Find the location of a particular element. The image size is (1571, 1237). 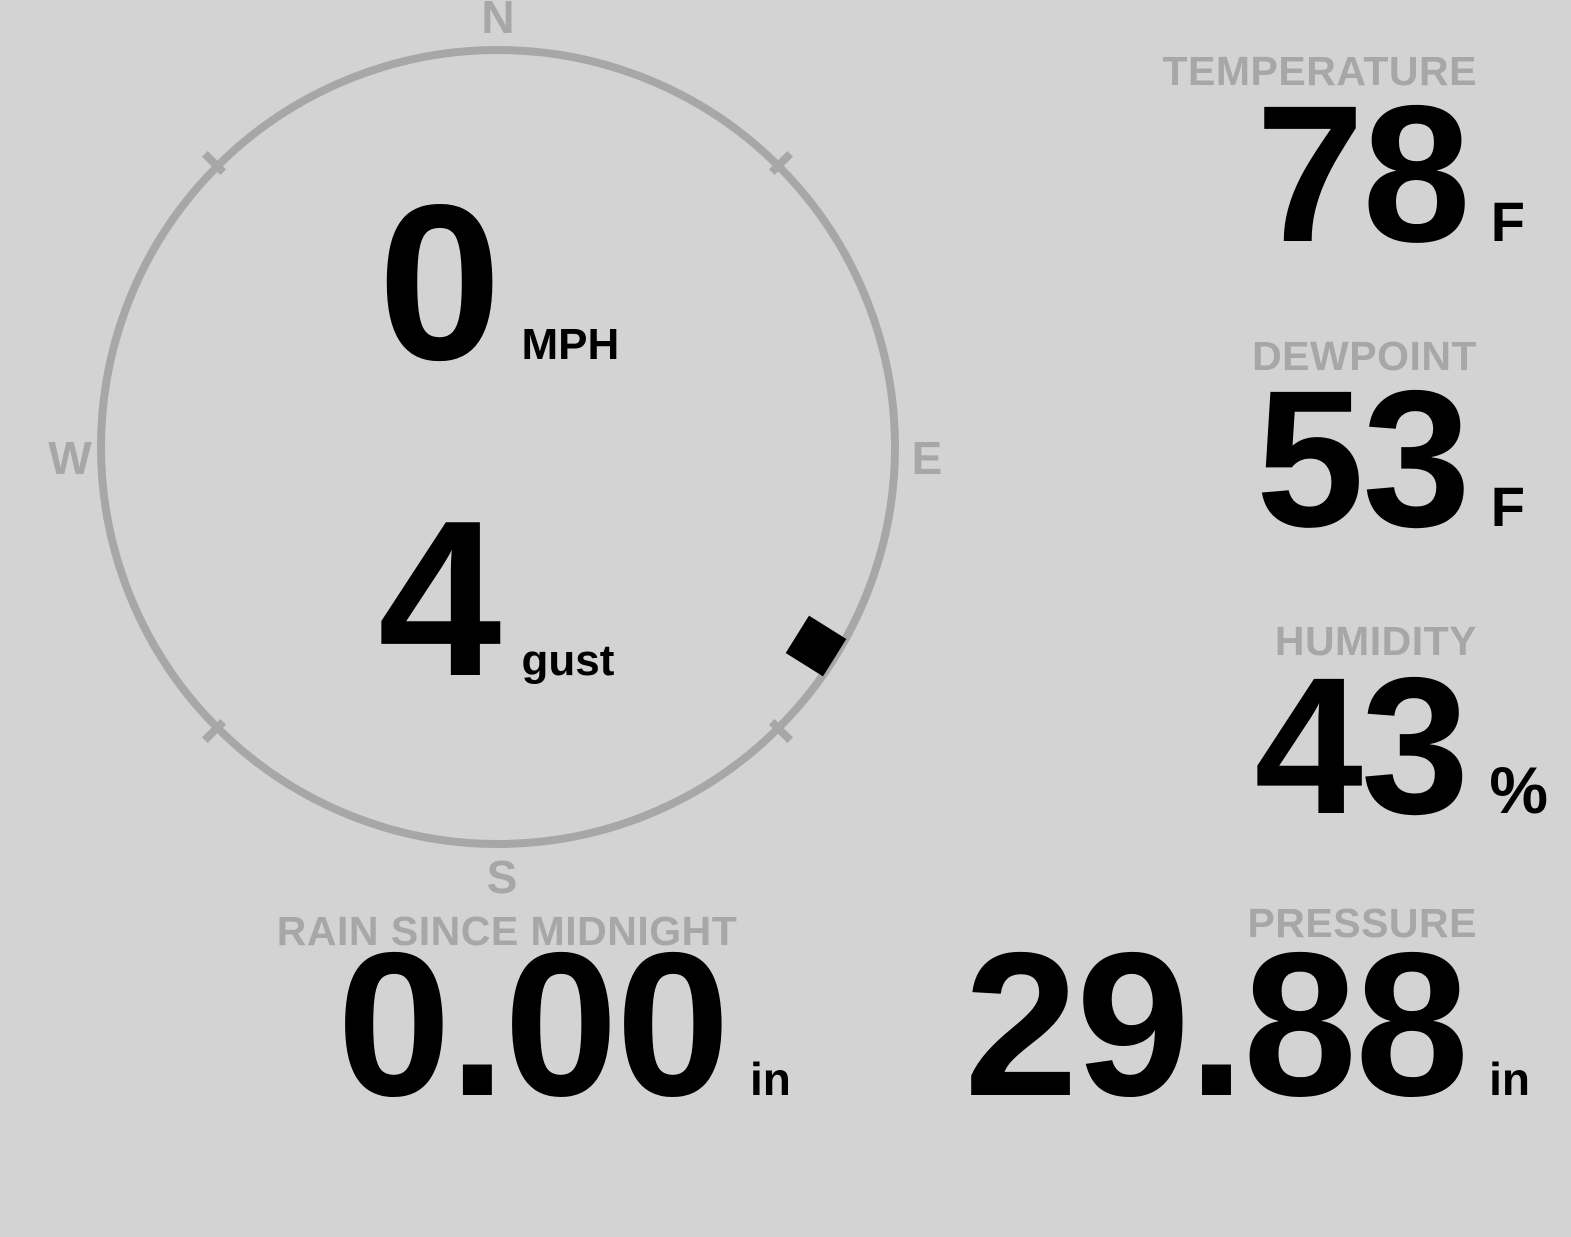

rain-value-row: 0.00 in is located at coordinates (564, 1024).